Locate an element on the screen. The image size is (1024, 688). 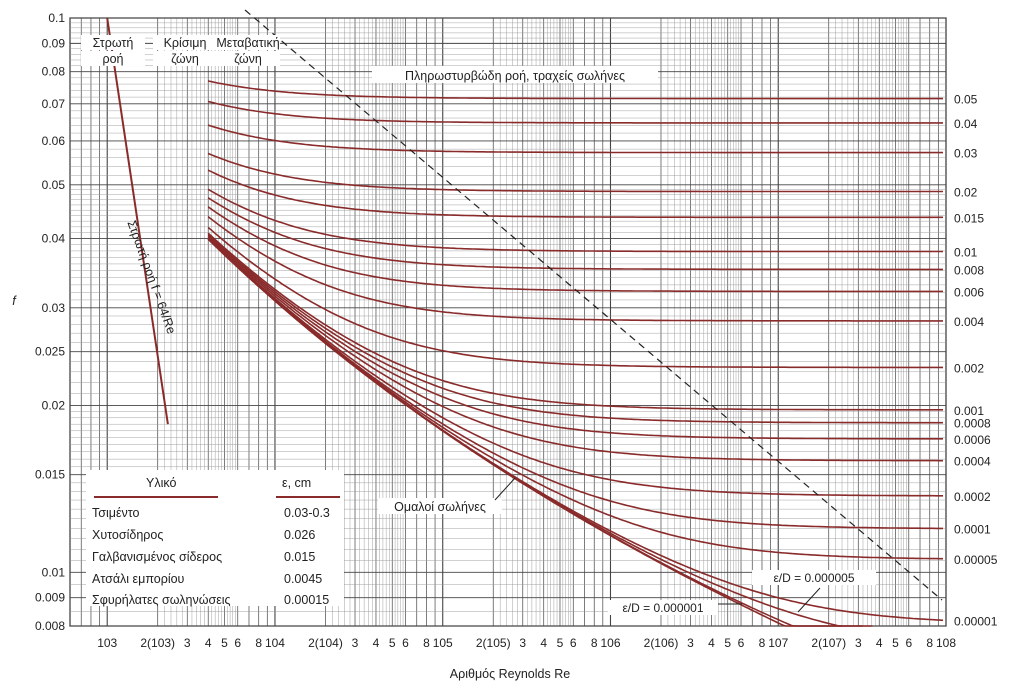
roughness-curve-0.02 is located at coordinates (575, 172).